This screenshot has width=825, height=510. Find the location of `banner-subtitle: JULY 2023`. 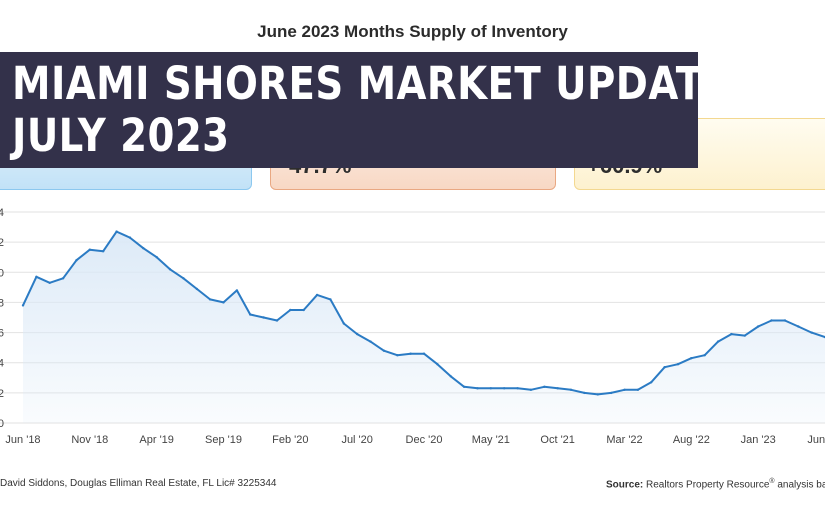

banner-subtitle: JULY 2023 is located at coordinates (121, 135).